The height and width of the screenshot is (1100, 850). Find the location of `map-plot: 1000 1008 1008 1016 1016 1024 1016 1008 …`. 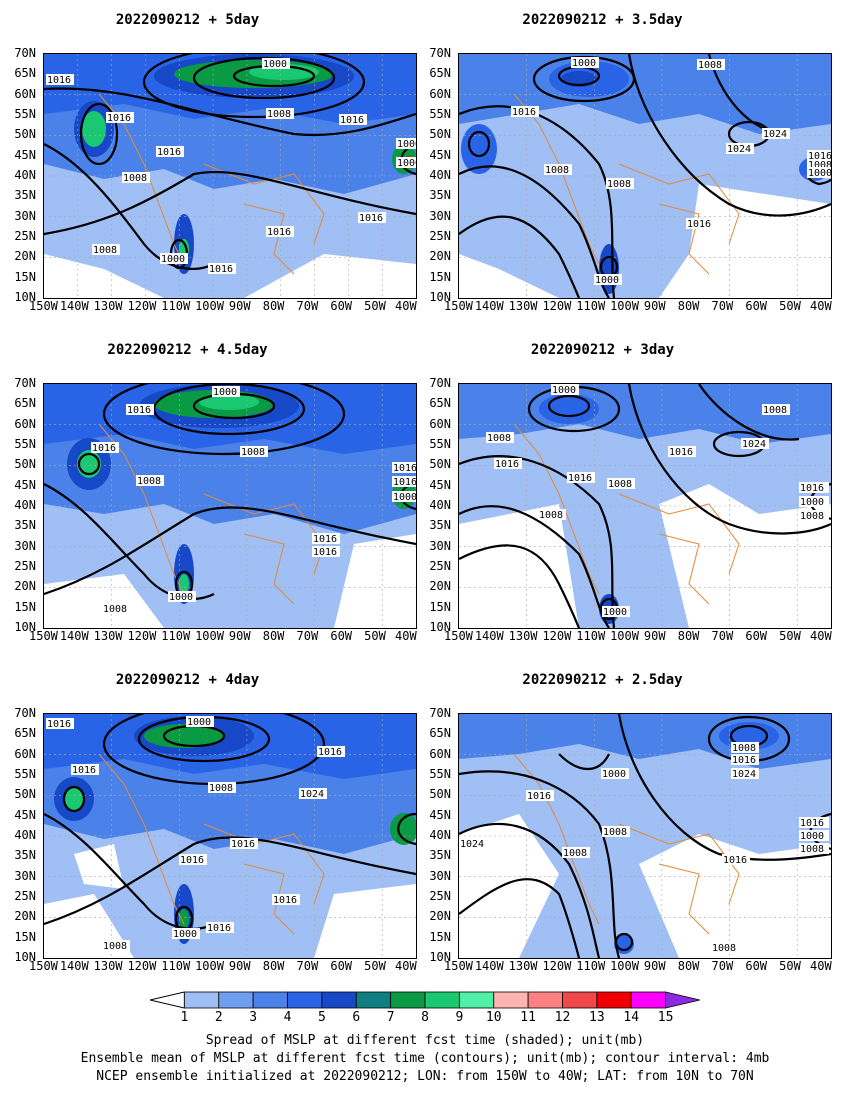

map-plot: 1000 1008 1008 1016 1016 1024 1016 1008 … is located at coordinates (645, 506).